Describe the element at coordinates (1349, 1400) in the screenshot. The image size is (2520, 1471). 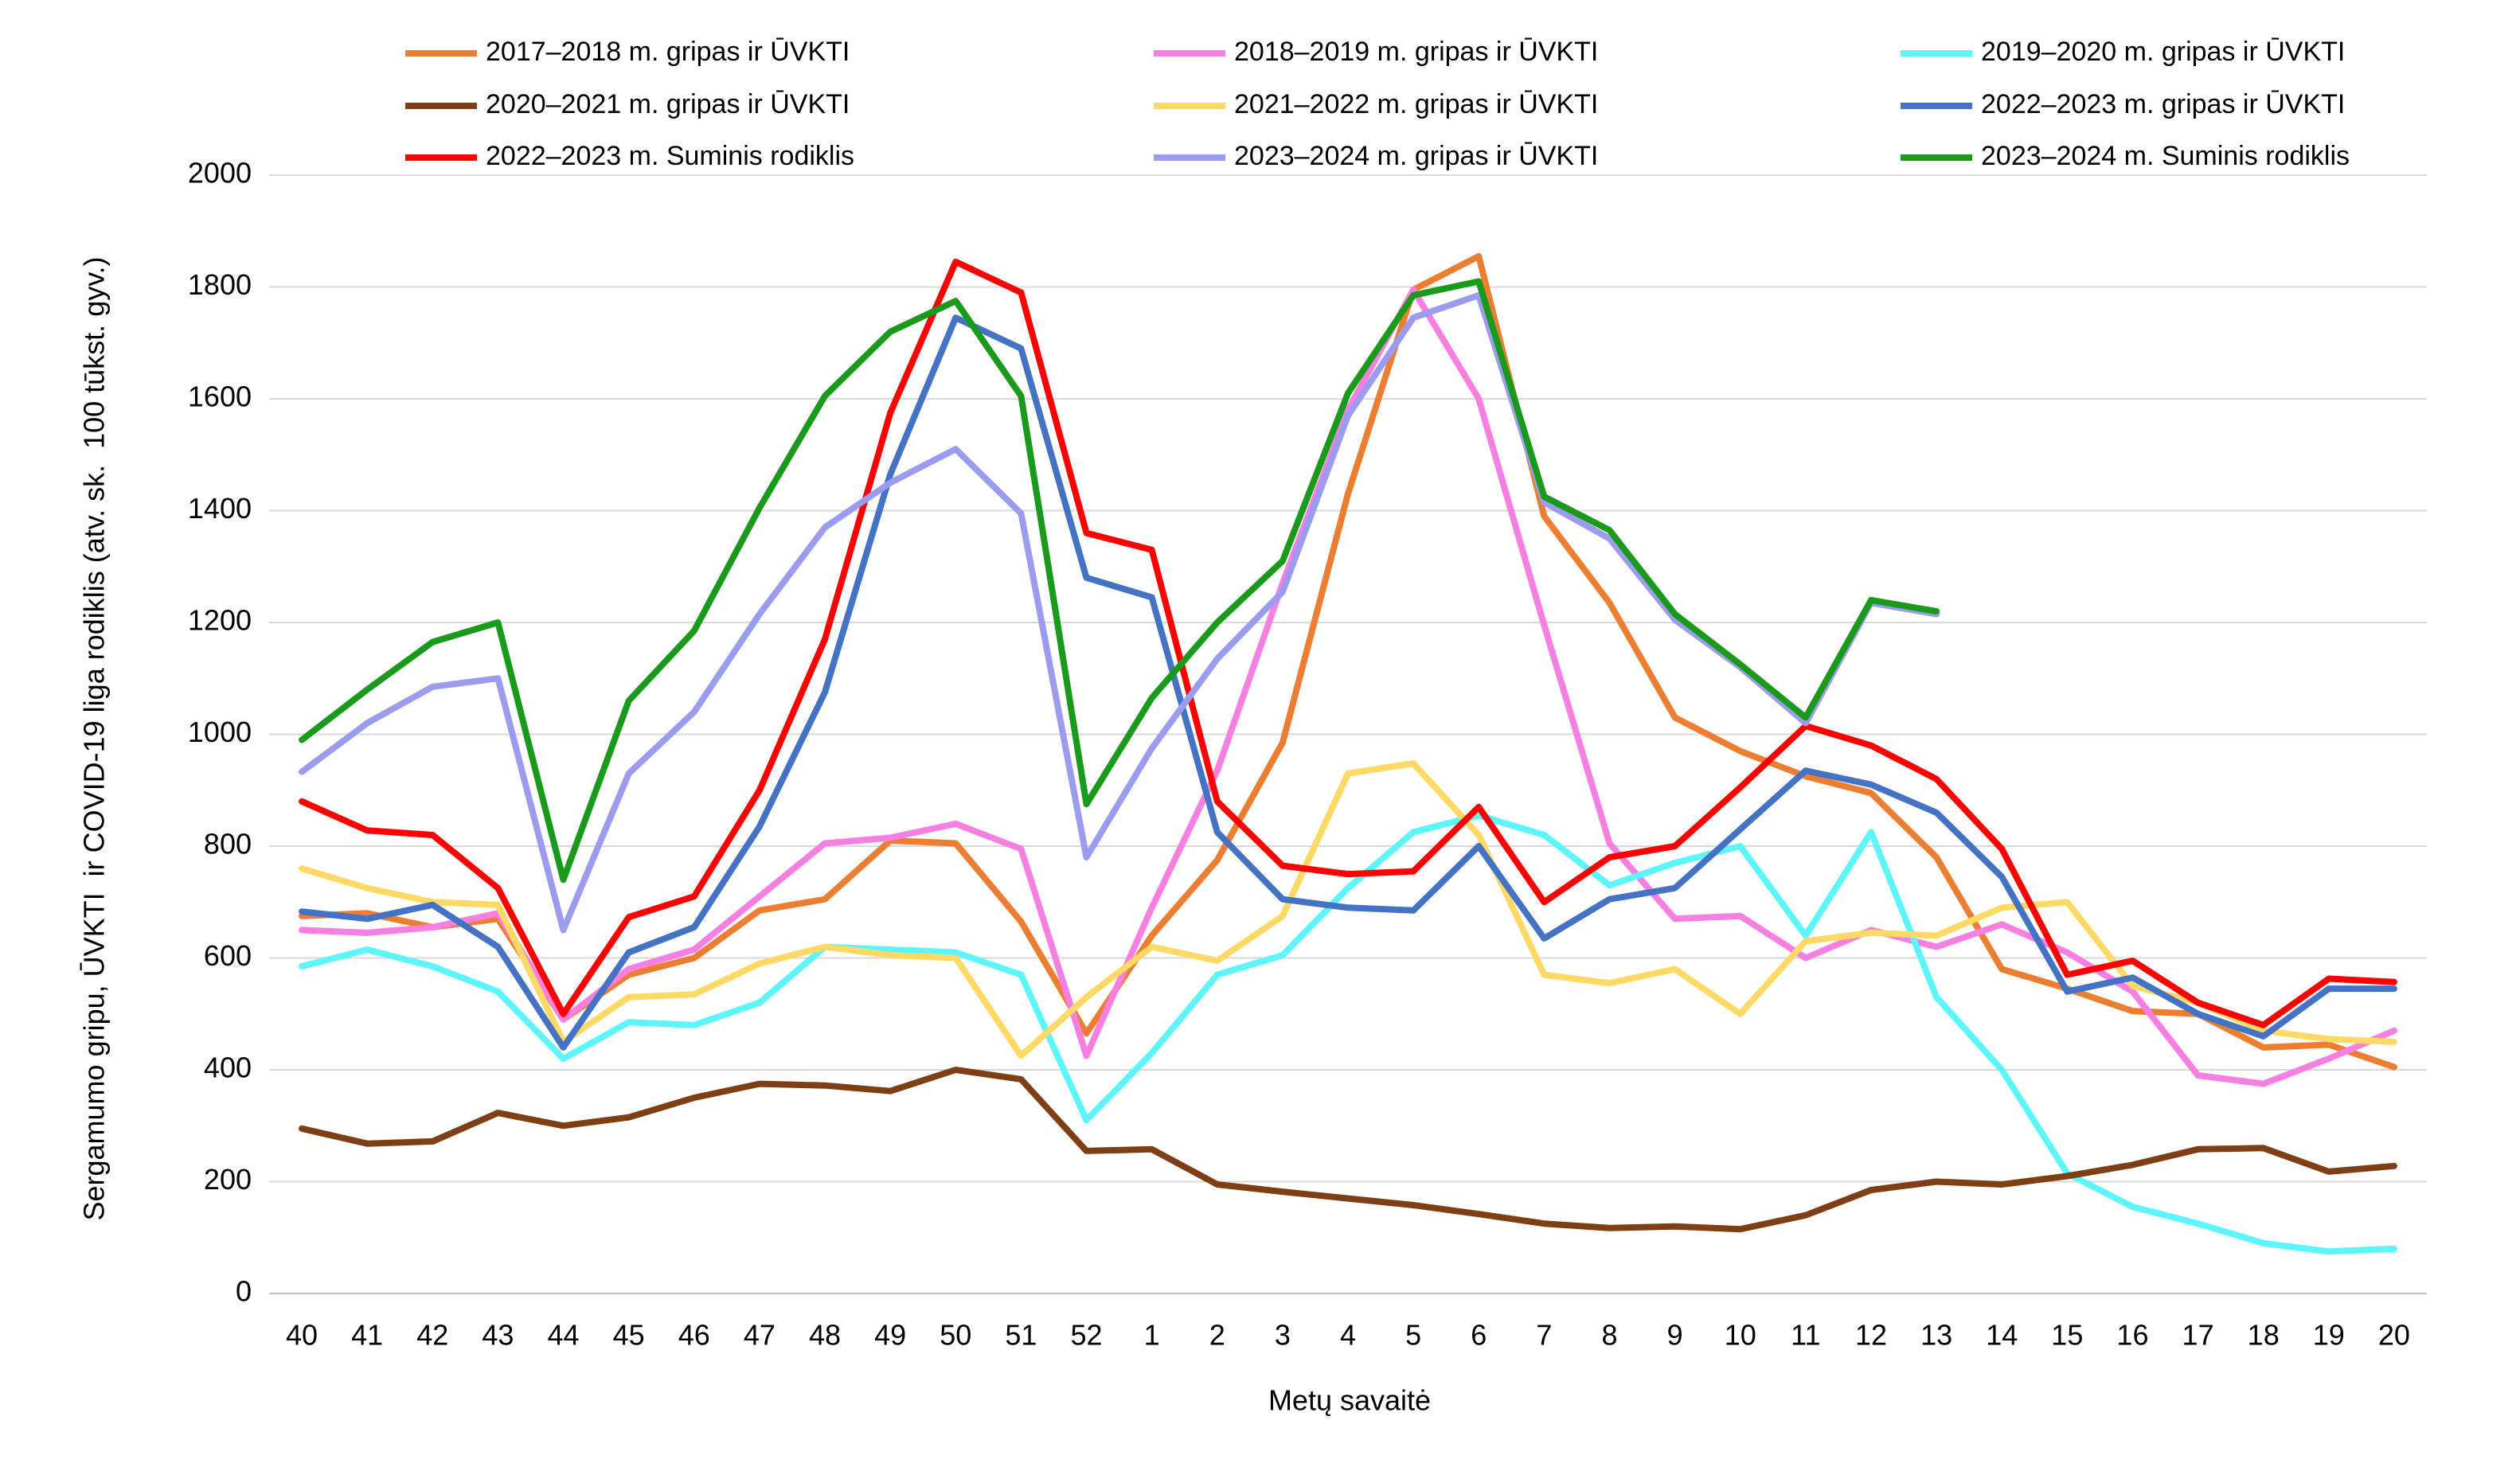
I see `x-axis-title: Metų savaitė` at that location.